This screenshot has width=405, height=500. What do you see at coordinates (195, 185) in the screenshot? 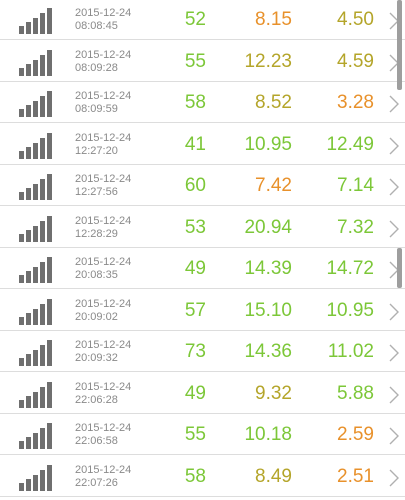
I see `ping-value: 60` at bounding box center [195, 185].